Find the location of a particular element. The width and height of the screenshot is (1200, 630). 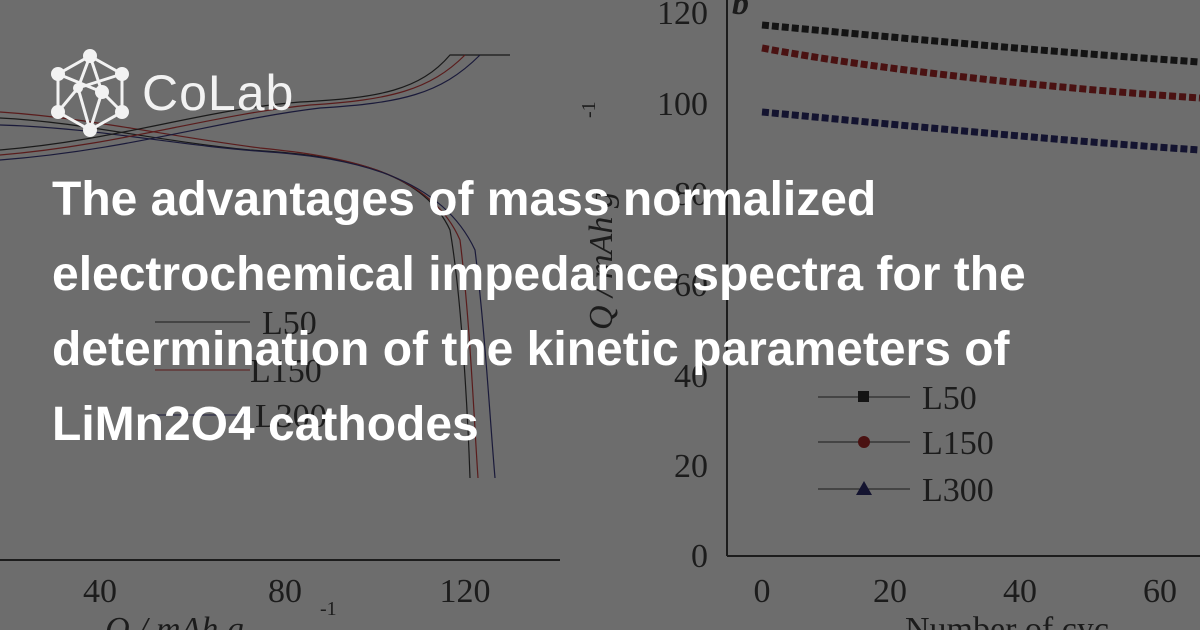

y-axis-label-sup: -1 is located at coordinates (589, 109).